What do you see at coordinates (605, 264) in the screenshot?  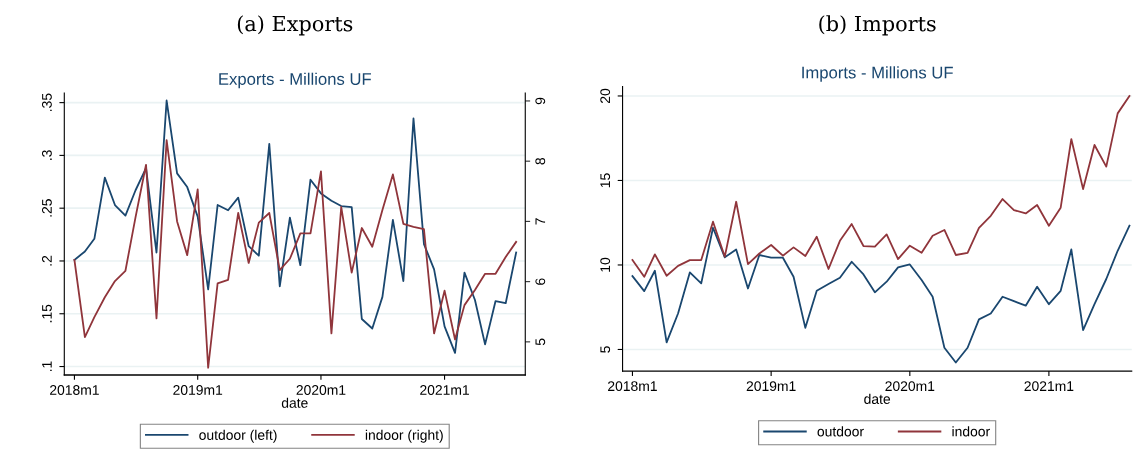 I see `y-tick-label: 10` at bounding box center [605, 264].